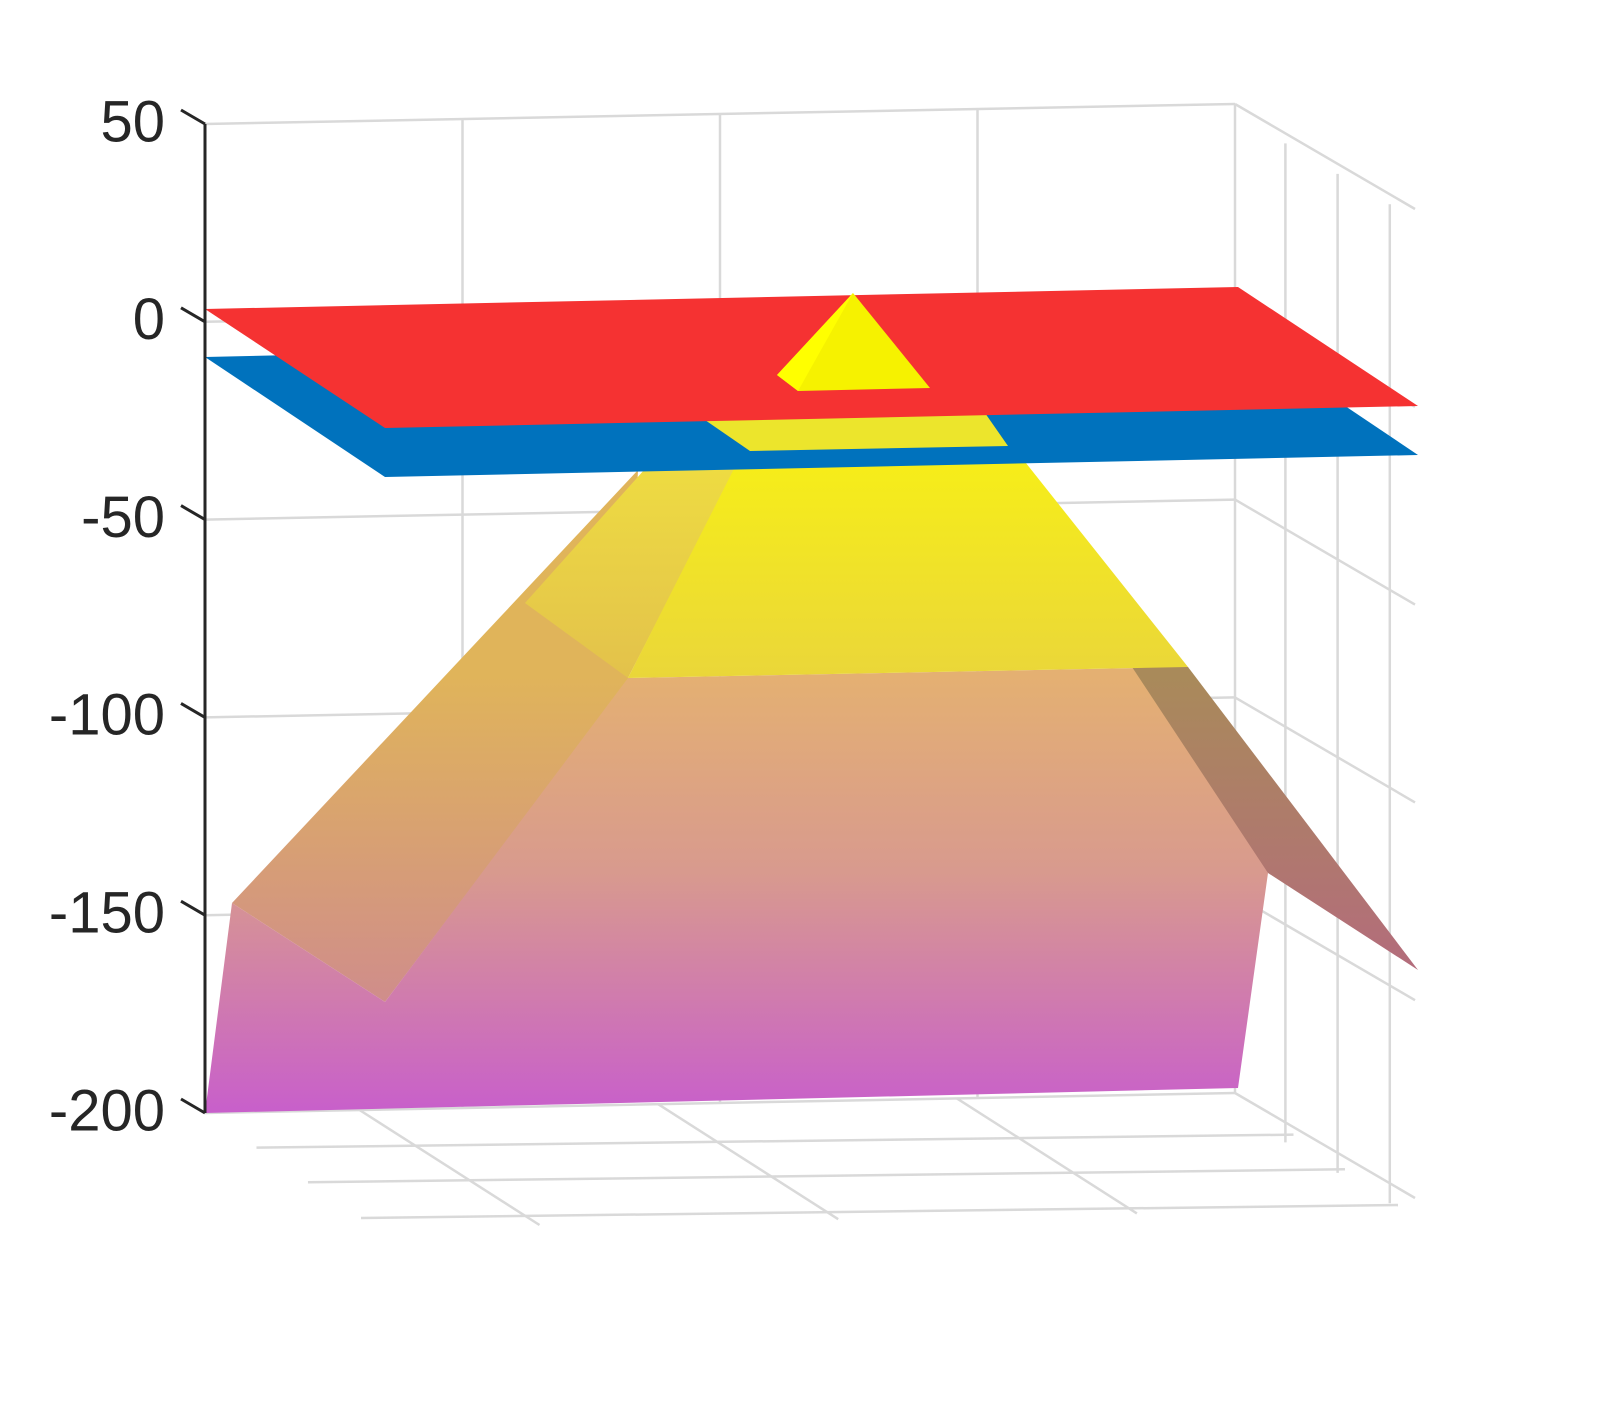 The width and height of the screenshot is (1598, 1410). Describe the element at coordinates (107, 715) in the screenshot. I see `z-tick-label: -100` at that location.